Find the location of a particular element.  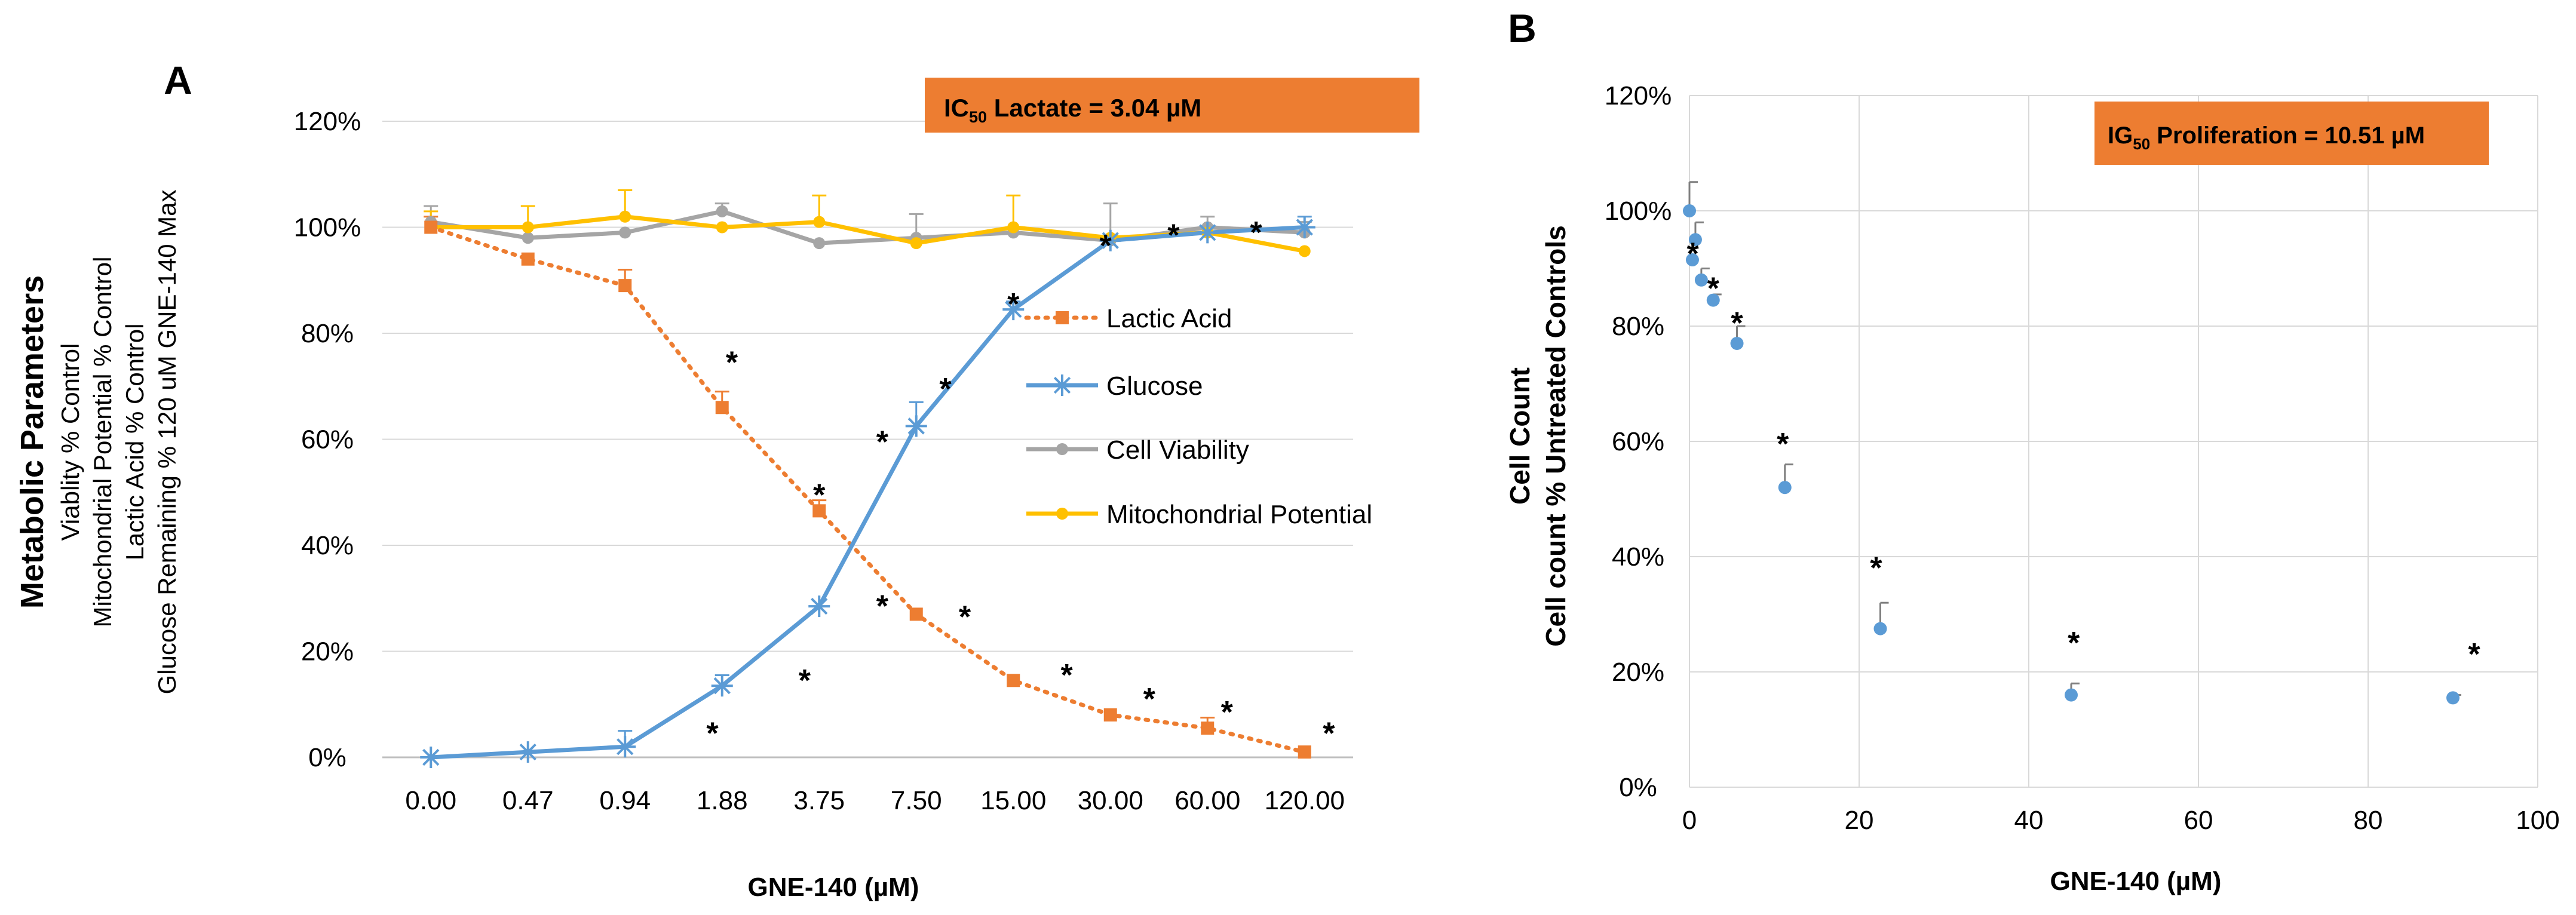

panel-a-y-tick-label: 0% is located at coordinates (327, 757).